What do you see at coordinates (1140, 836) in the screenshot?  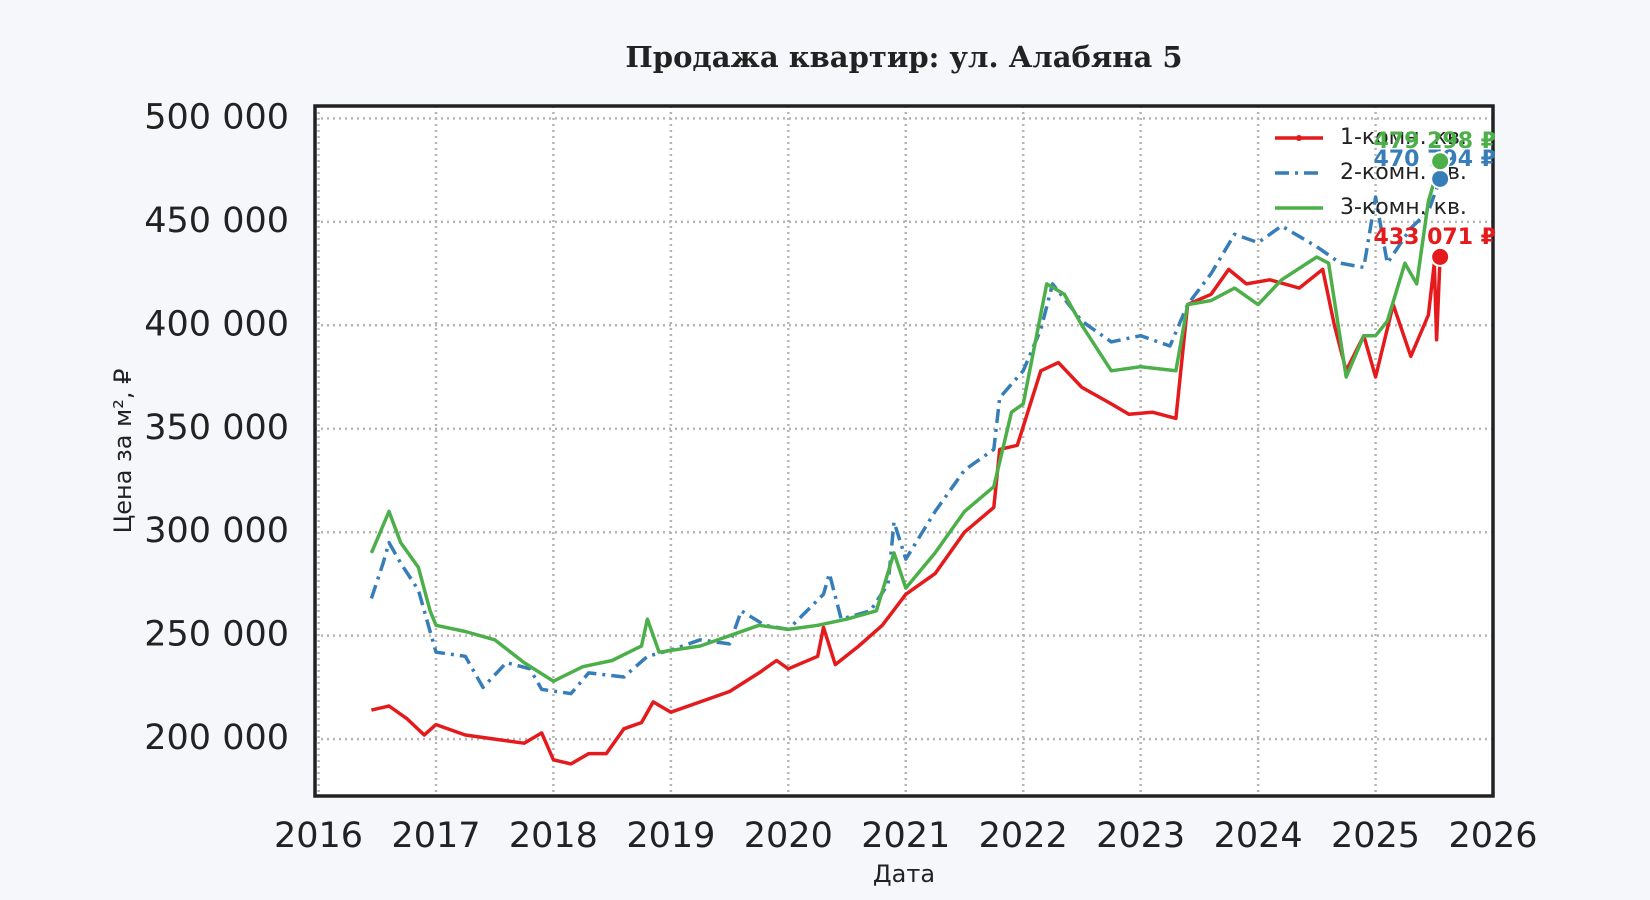 I see `x-tick-label: 2023` at bounding box center [1140, 836].